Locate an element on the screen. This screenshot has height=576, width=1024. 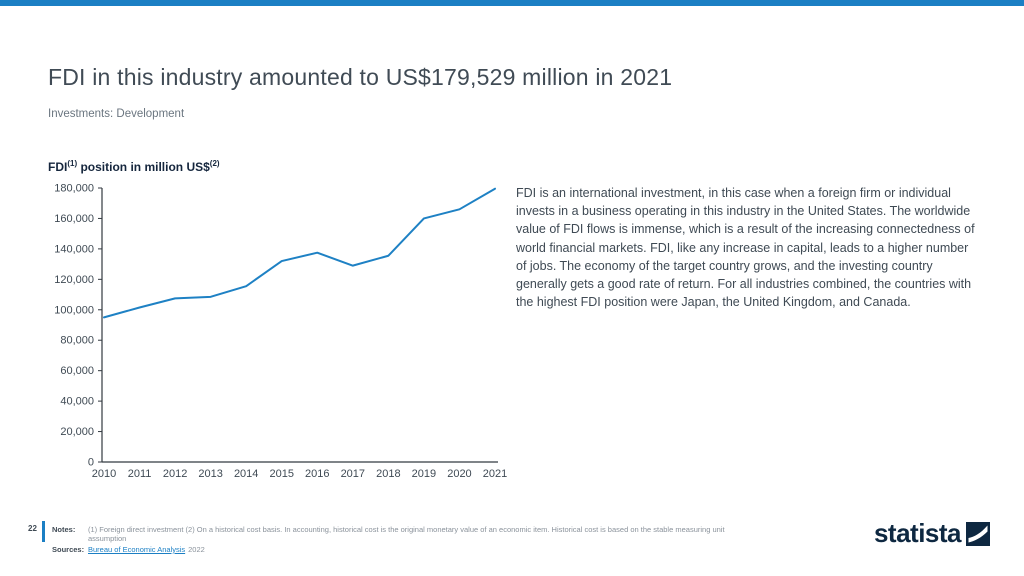
svg-text: 140,000 is located at coordinates (74, 249).